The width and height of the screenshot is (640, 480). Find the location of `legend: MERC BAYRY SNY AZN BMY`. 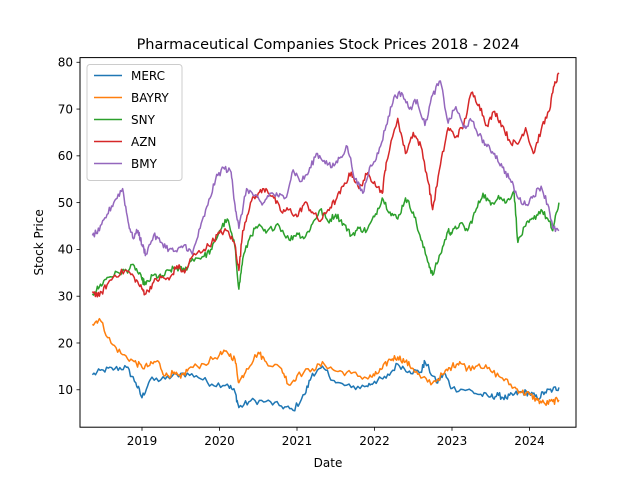

legend: MERC BAYRY SNY AZN BMY is located at coordinates (134, 122).